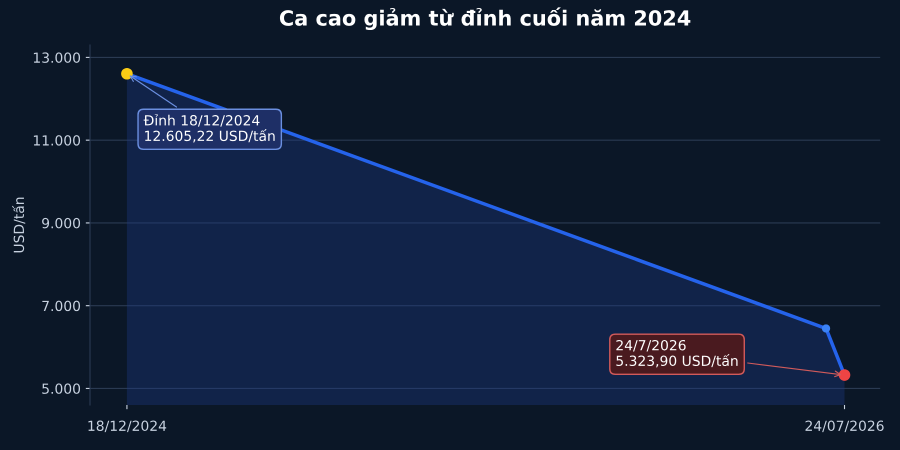 Image resolution: width=900 pixels, height=450 pixels. What do you see at coordinates (127, 426) in the screenshot?
I see `x-tick-label: 18/12/2024` at bounding box center [127, 426].